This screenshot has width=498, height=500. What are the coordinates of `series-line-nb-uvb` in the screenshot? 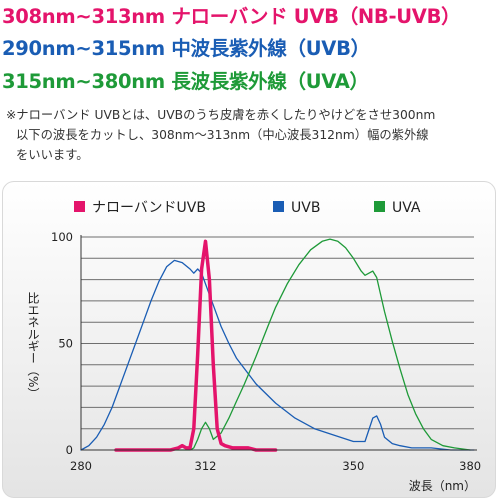 It's located at (196, 345).